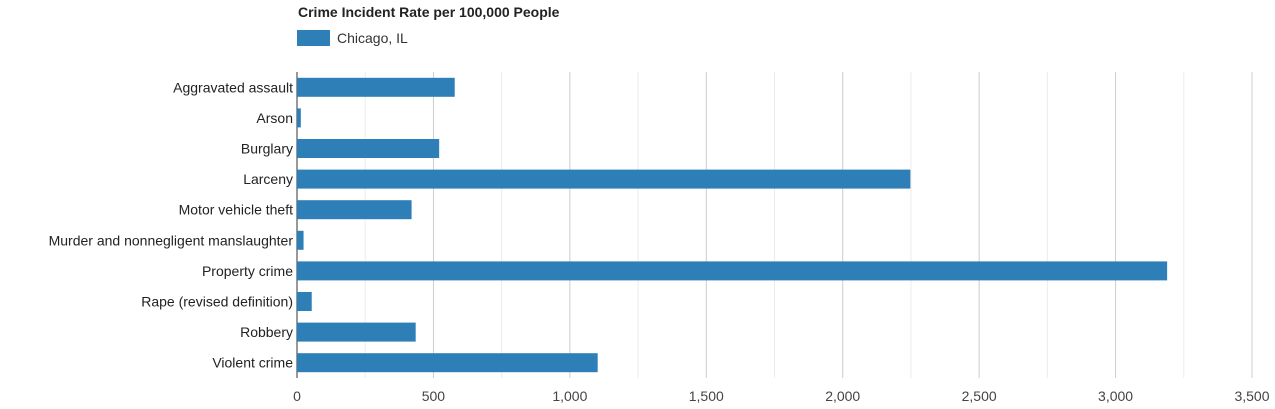  I want to click on legend-label: Chicago, IL, so click(372, 38).